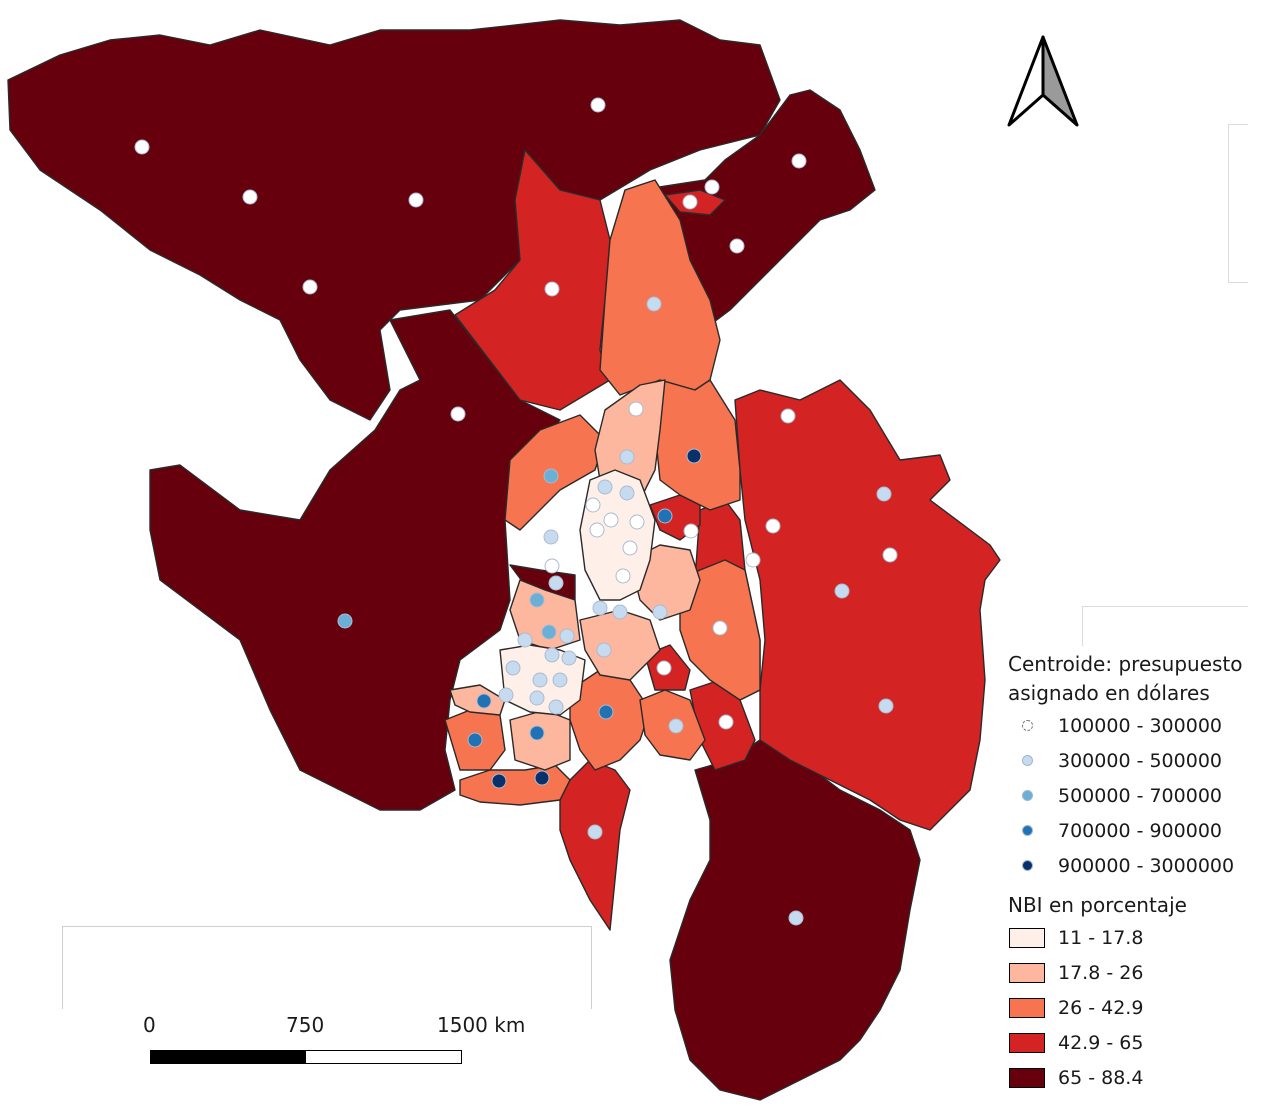 The height and width of the screenshot is (1120, 1275). Describe the element at coordinates (867, 605) in the screenshot. I see `region-east-red` at that location.